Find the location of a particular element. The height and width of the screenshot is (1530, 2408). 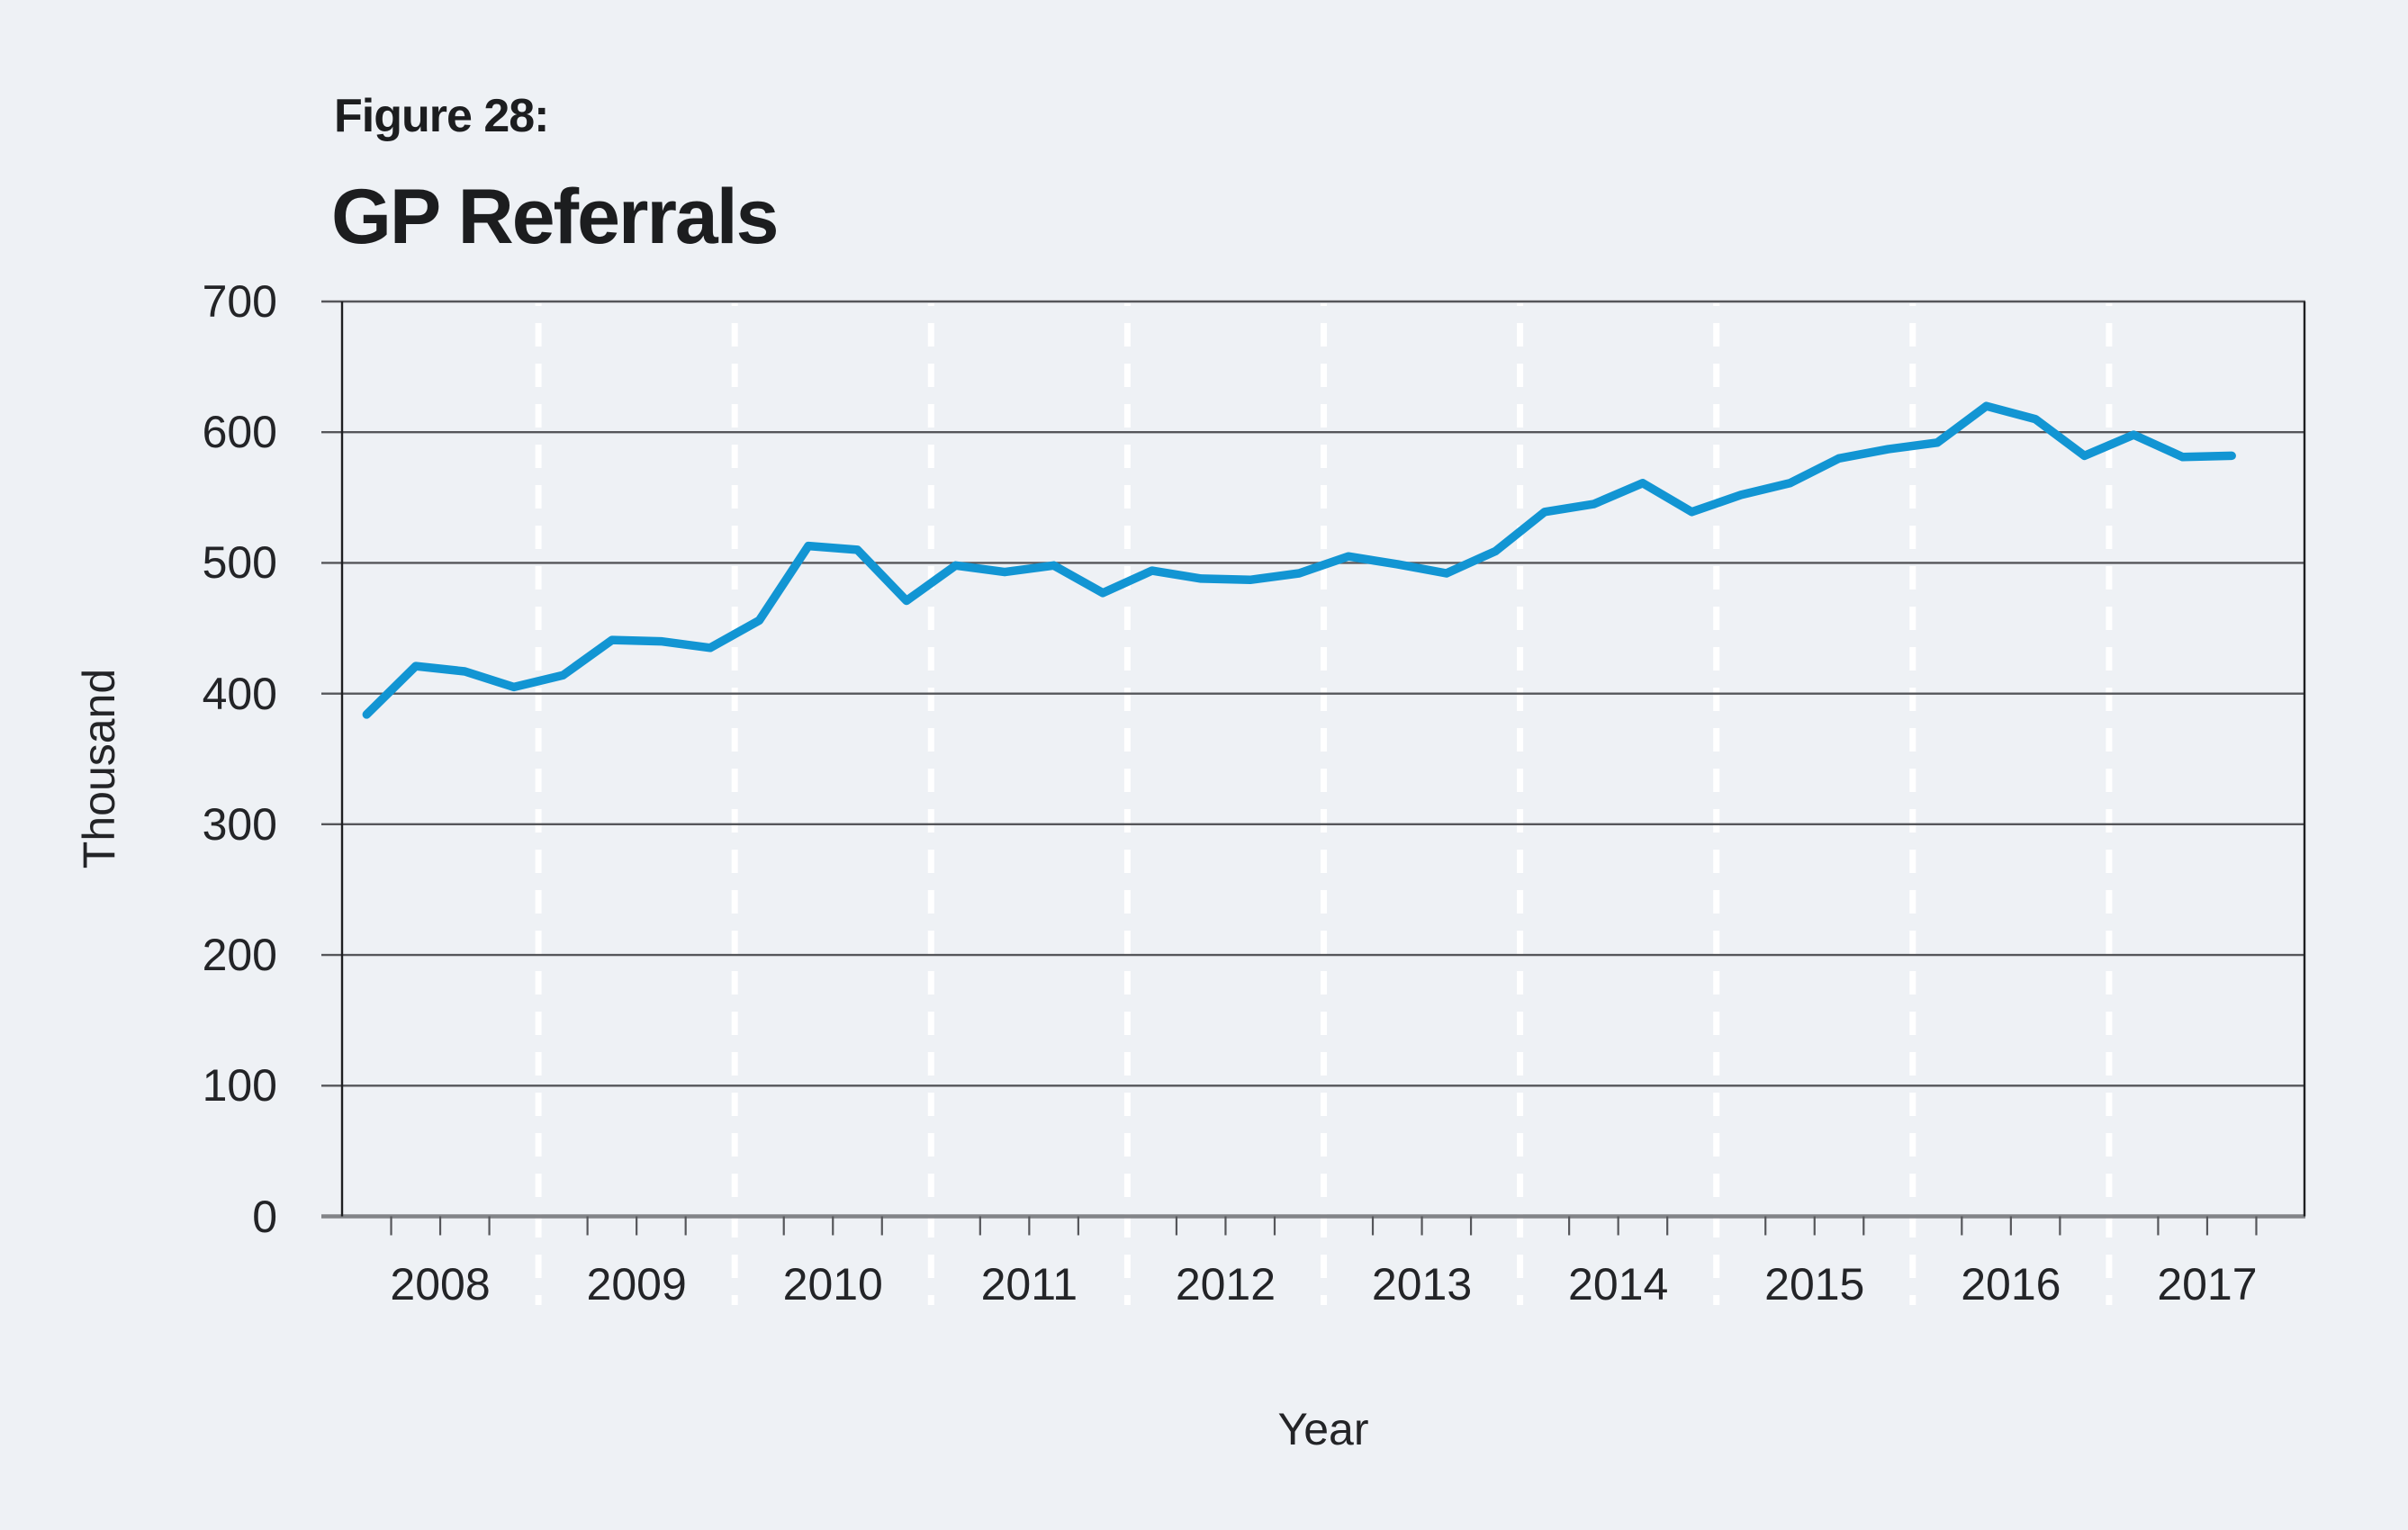

x-tick-label: 2008 is located at coordinates (441, 1285).